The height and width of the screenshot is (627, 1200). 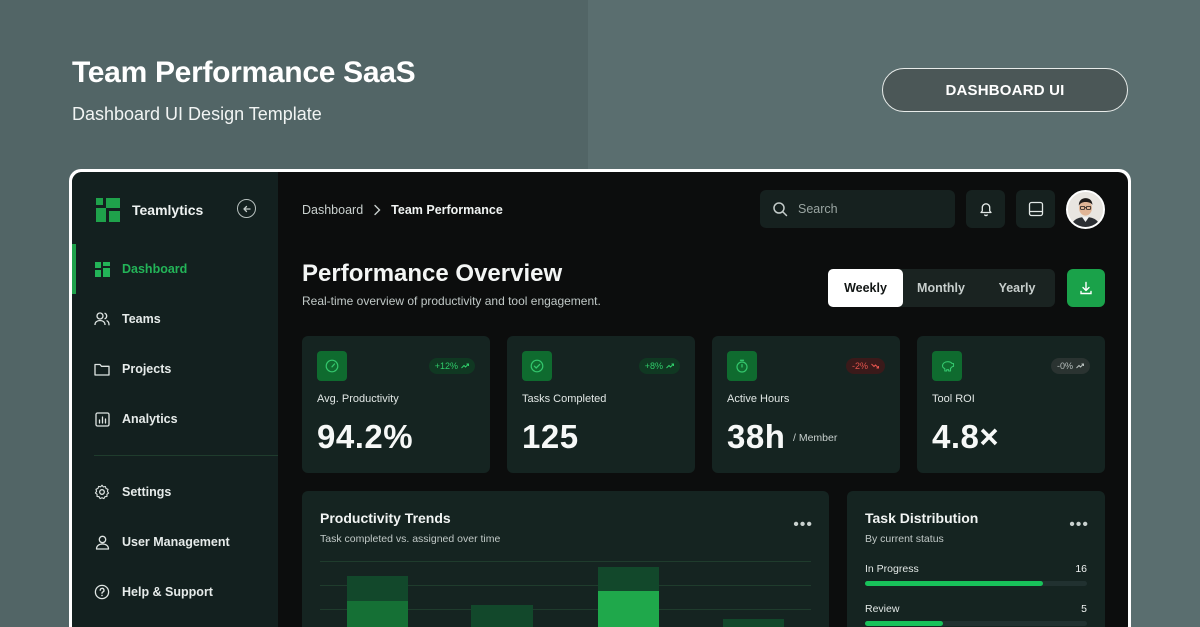 What do you see at coordinates (953, 399) in the screenshot?
I see `kpi-label: Tool ROI` at bounding box center [953, 399].